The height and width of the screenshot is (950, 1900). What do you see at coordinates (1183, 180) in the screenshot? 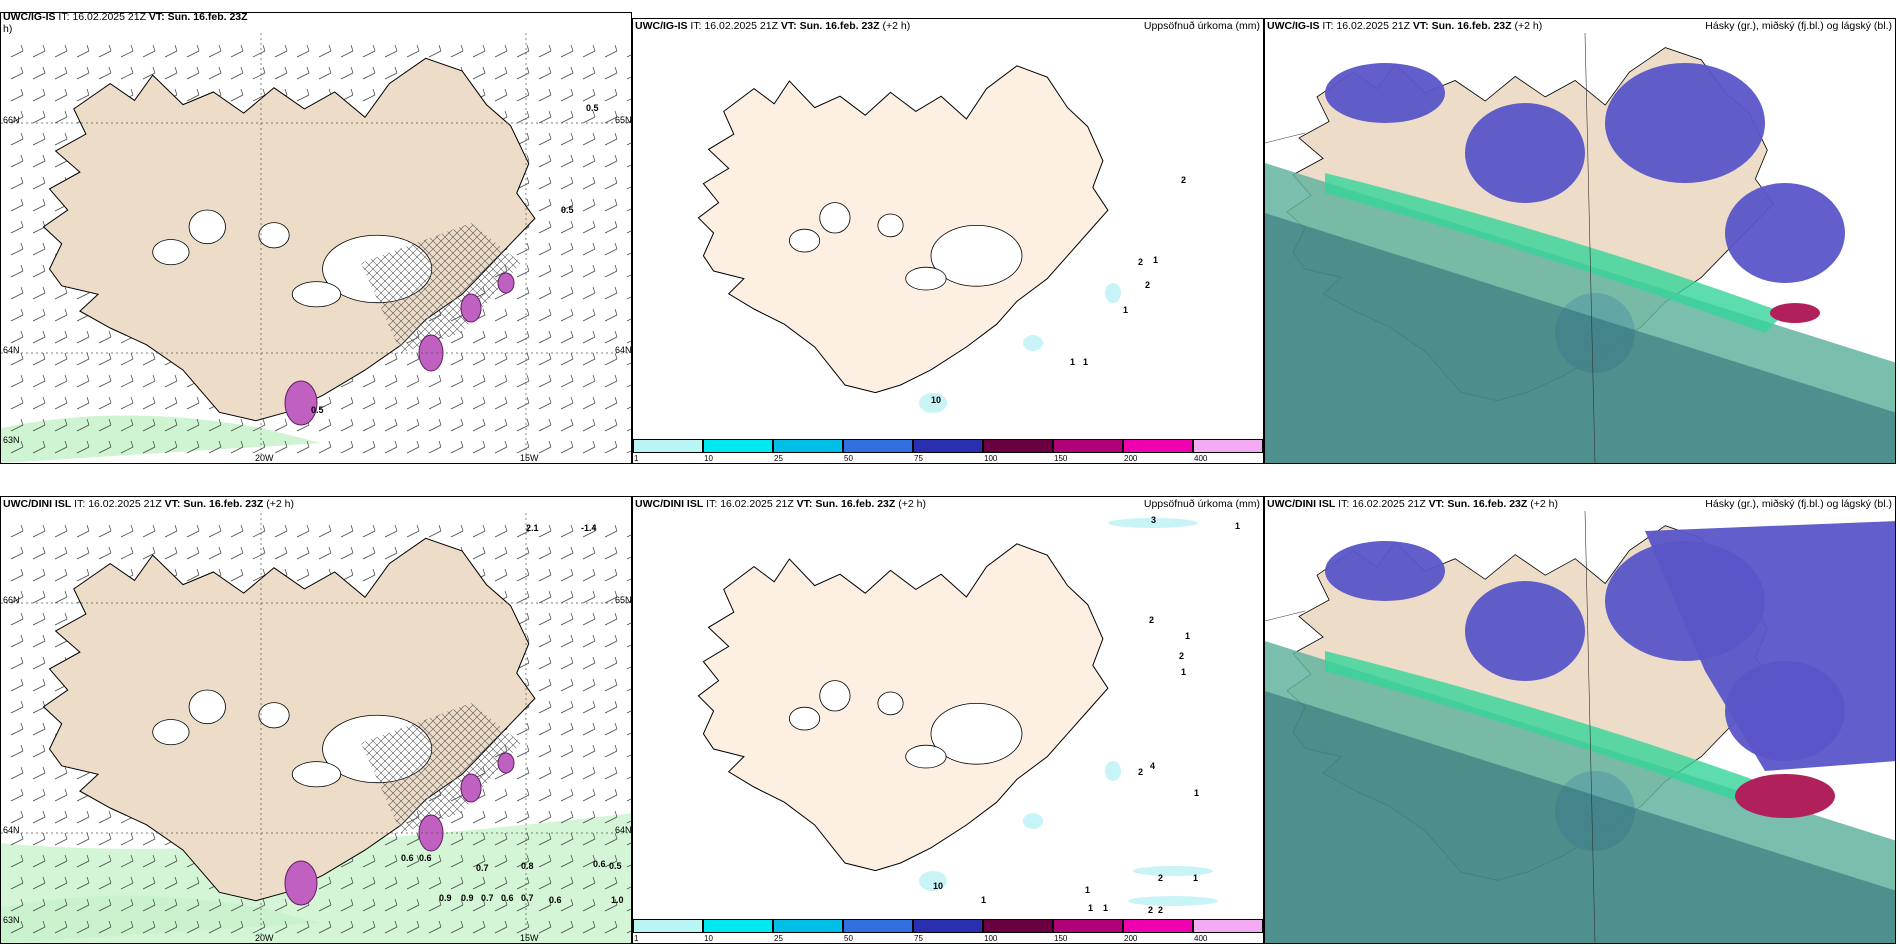
I see `precip-value-label: 2` at bounding box center [1183, 180].